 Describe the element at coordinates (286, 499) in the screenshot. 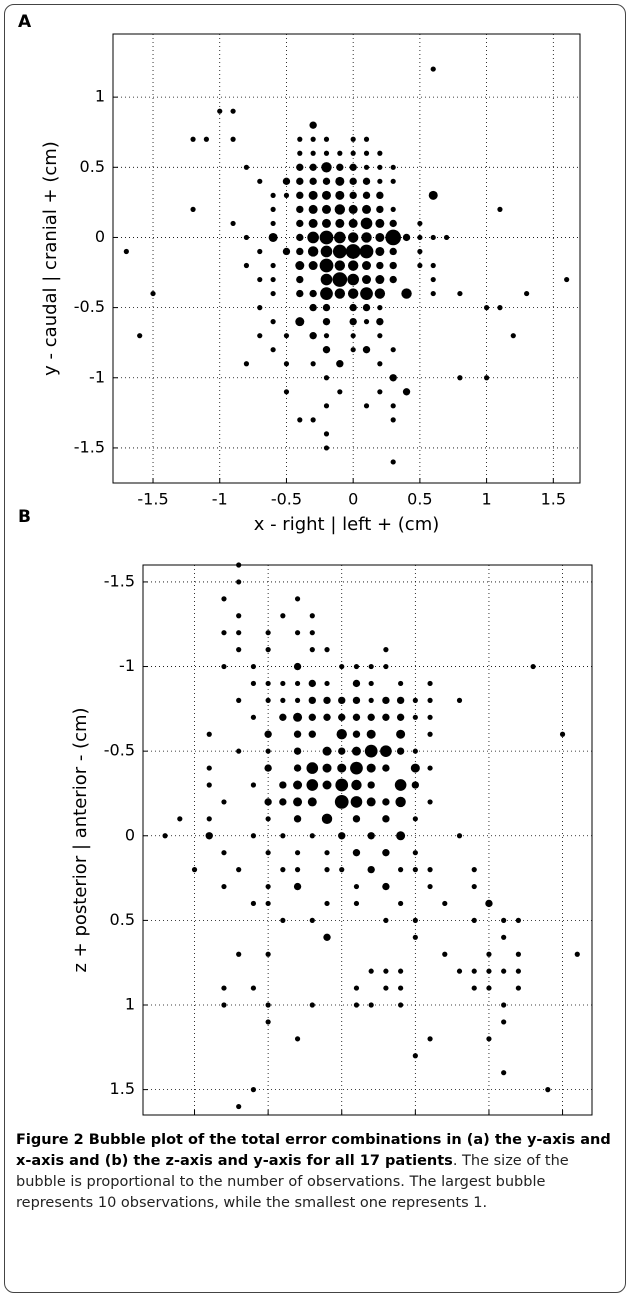

I see `x-tick-label: -0.5` at that location.